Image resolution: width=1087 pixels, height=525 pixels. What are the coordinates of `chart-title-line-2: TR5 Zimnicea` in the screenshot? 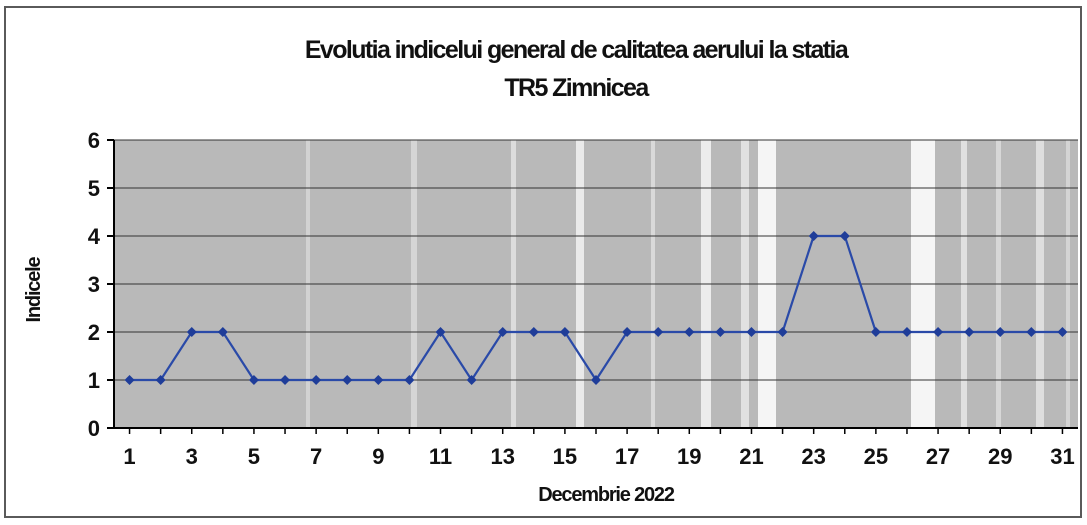 It's located at (577, 88).